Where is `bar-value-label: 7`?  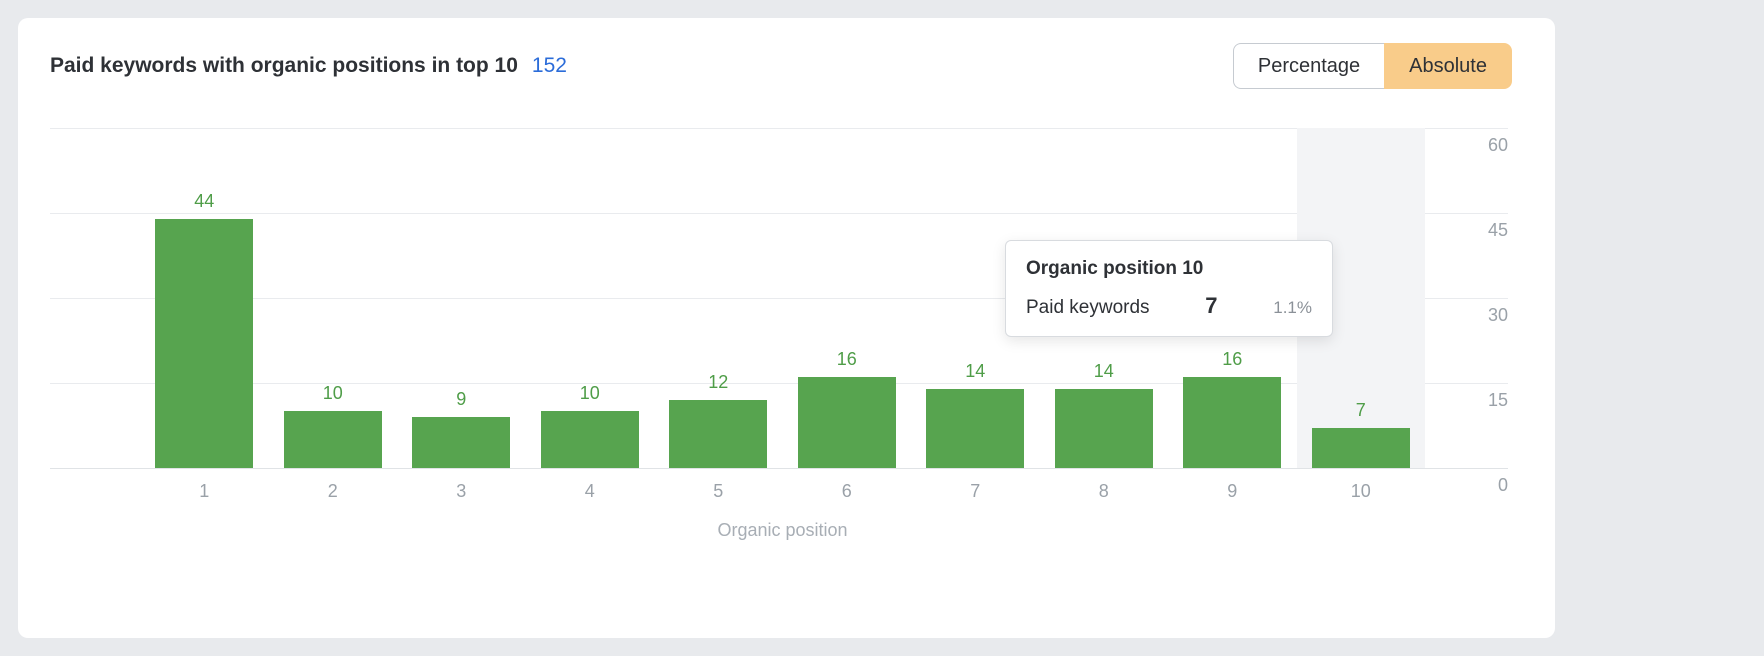
bar-value-label: 7 is located at coordinates (1360, 410).